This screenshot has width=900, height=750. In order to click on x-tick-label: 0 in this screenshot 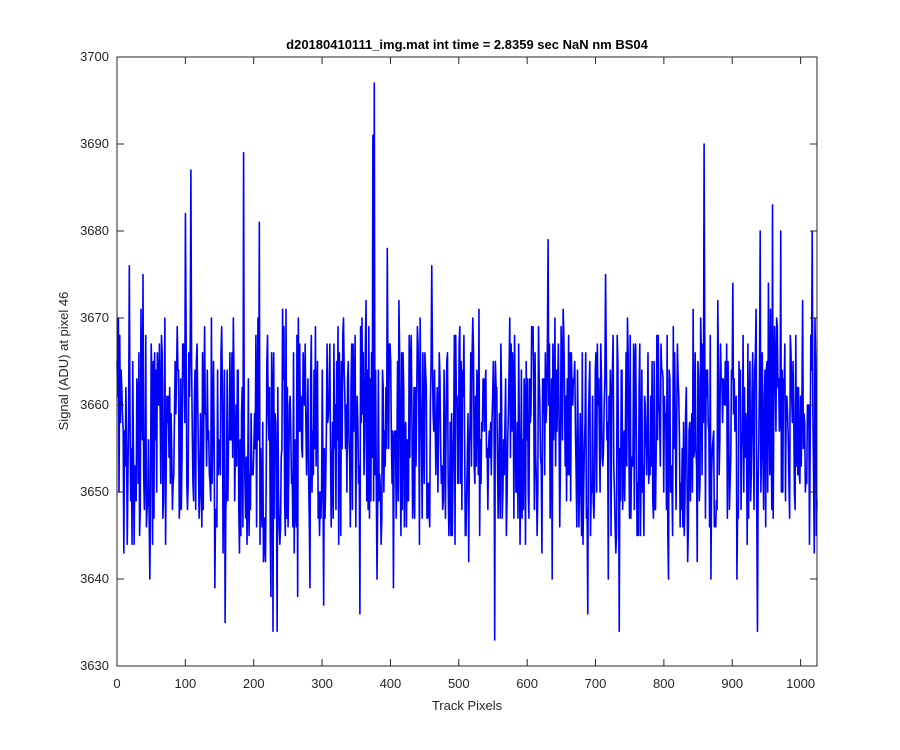, I will do `click(116, 683)`.